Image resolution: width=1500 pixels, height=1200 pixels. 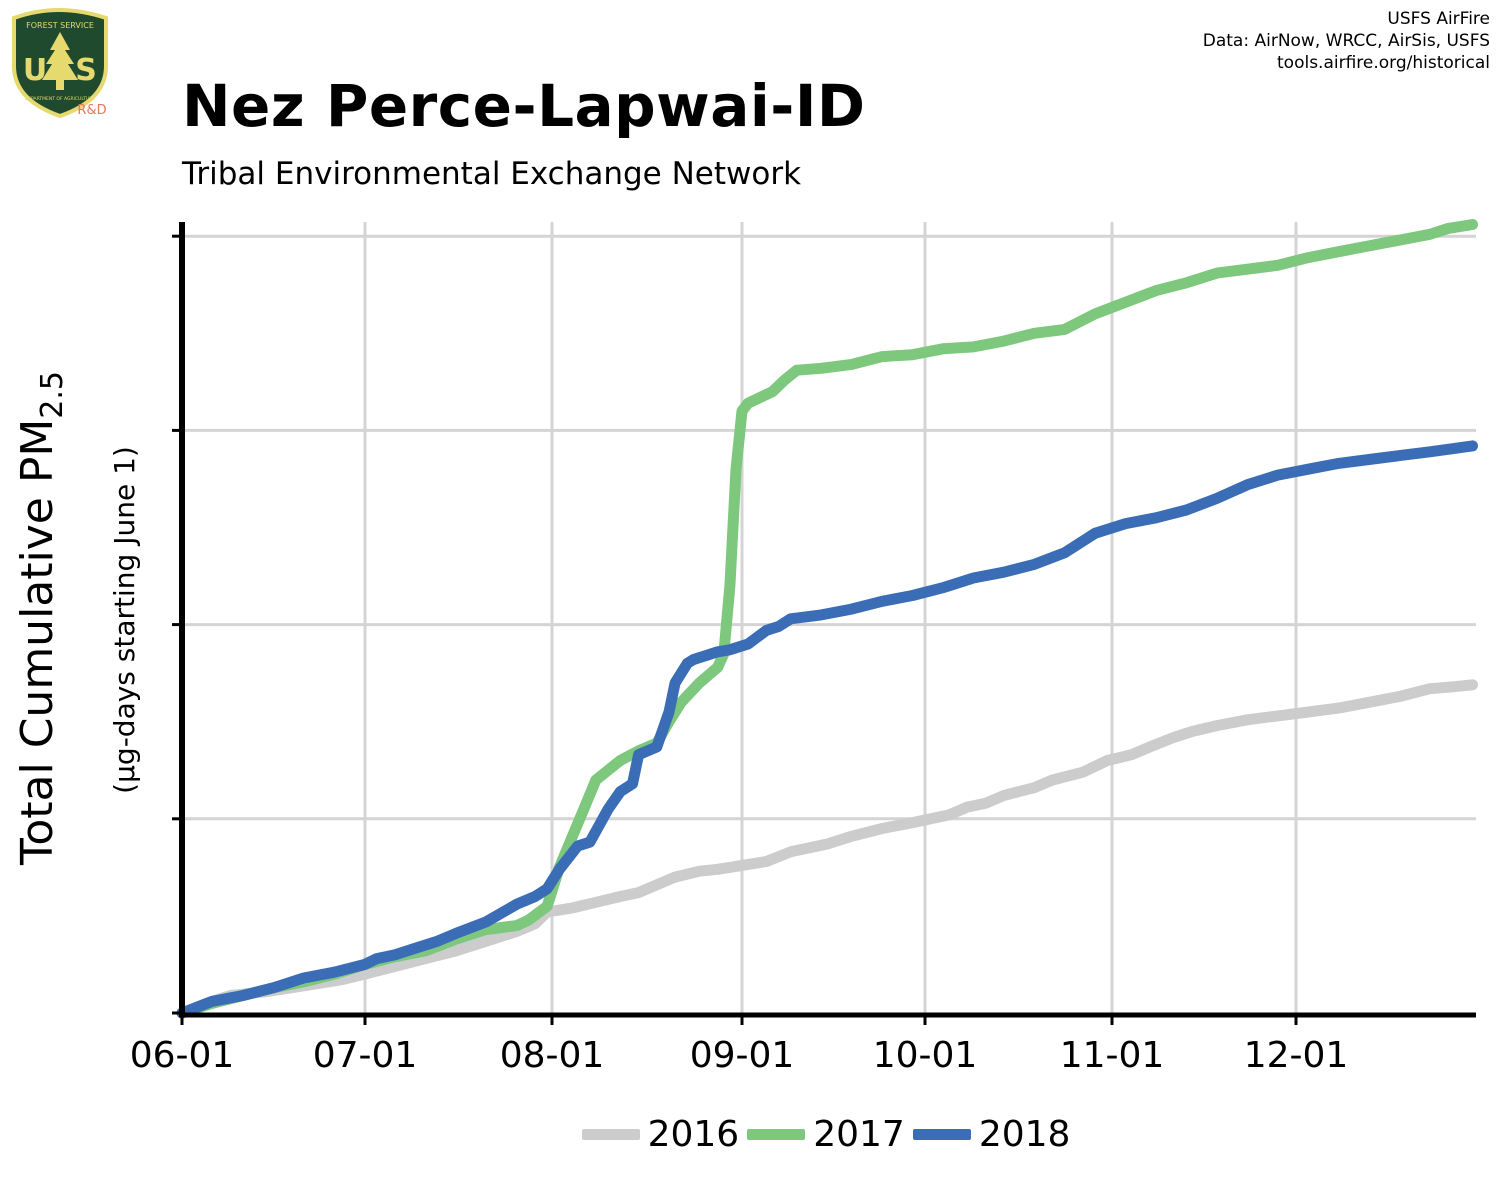 What do you see at coordinates (1112, 1055) in the screenshot?
I see `x-tick-label: 11-01` at bounding box center [1112, 1055].